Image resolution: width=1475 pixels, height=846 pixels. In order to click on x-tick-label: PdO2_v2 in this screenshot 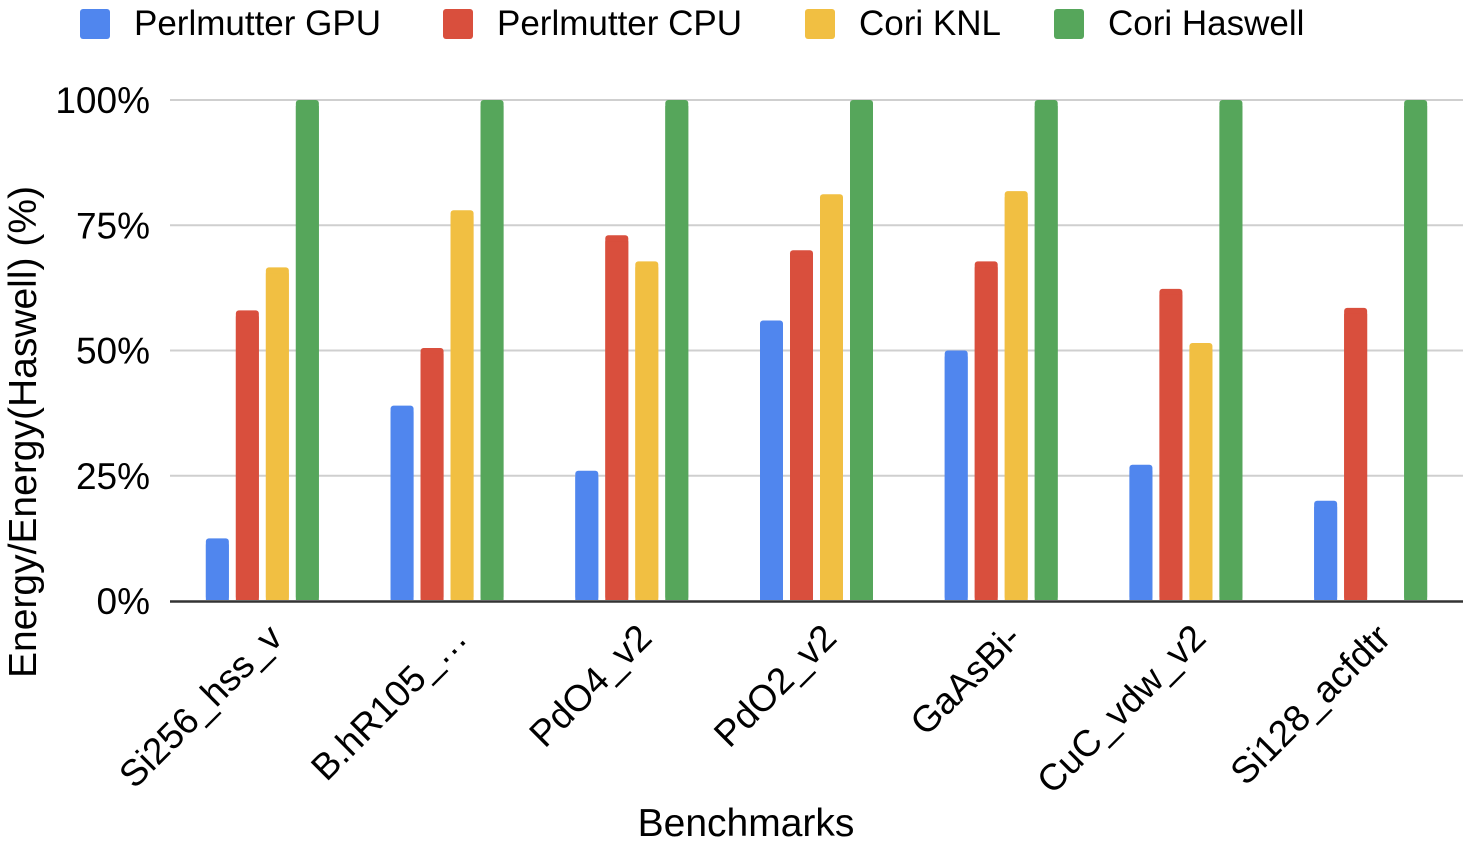, I will do `click(775, 686)`.